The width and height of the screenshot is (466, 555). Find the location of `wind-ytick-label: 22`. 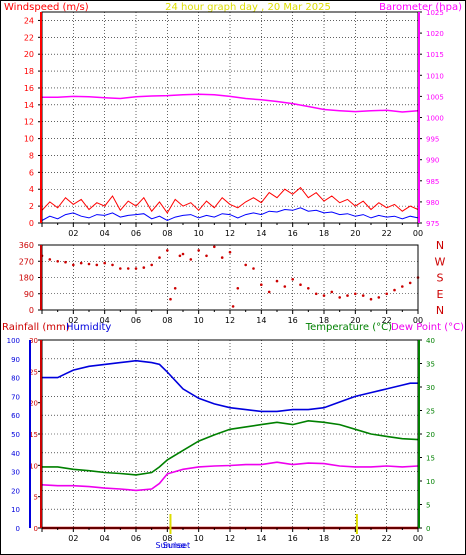

wind-ytick-label: 22 is located at coordinates (29, 37).